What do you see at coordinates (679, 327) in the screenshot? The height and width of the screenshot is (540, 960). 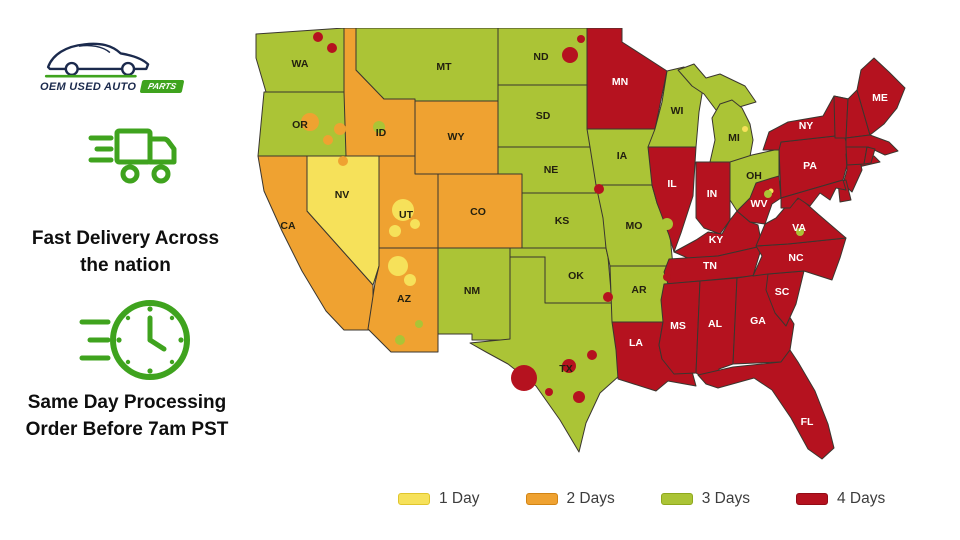 I see `state-MS` at bounding box center [679, 327].